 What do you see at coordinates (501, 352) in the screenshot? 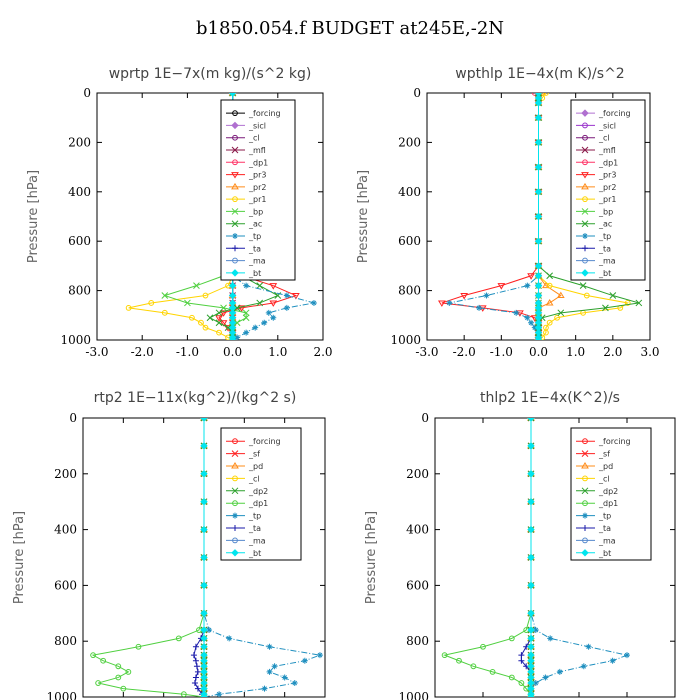
I see `x-tick-label: -1.0` at bounding box center [501, 352].